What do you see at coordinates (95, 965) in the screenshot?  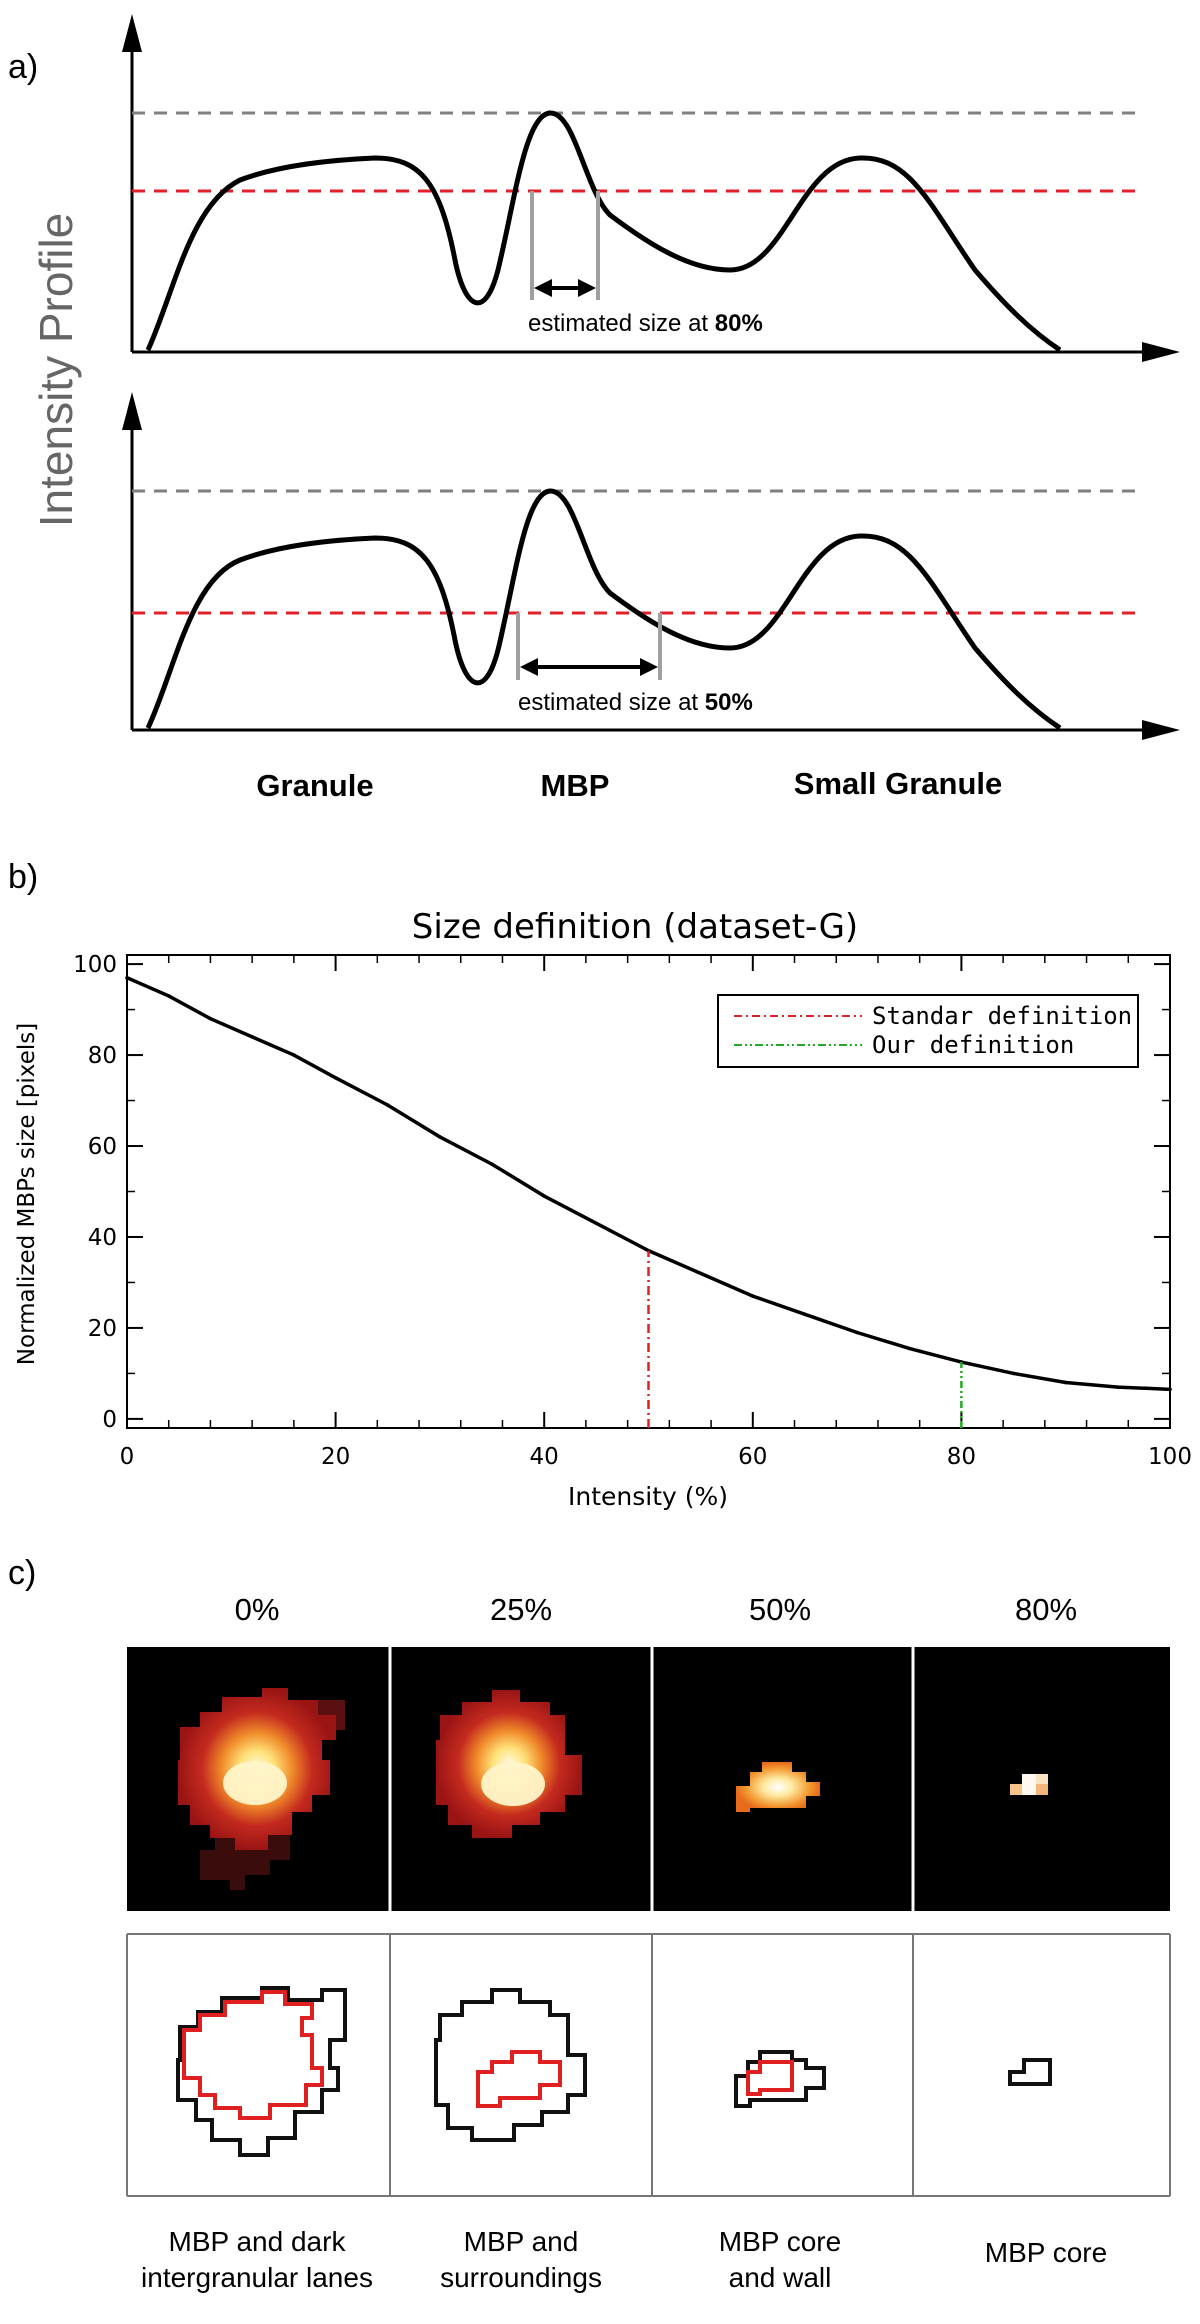 I see `y-tick-label-100: 100` at bounding box center [95, 965].